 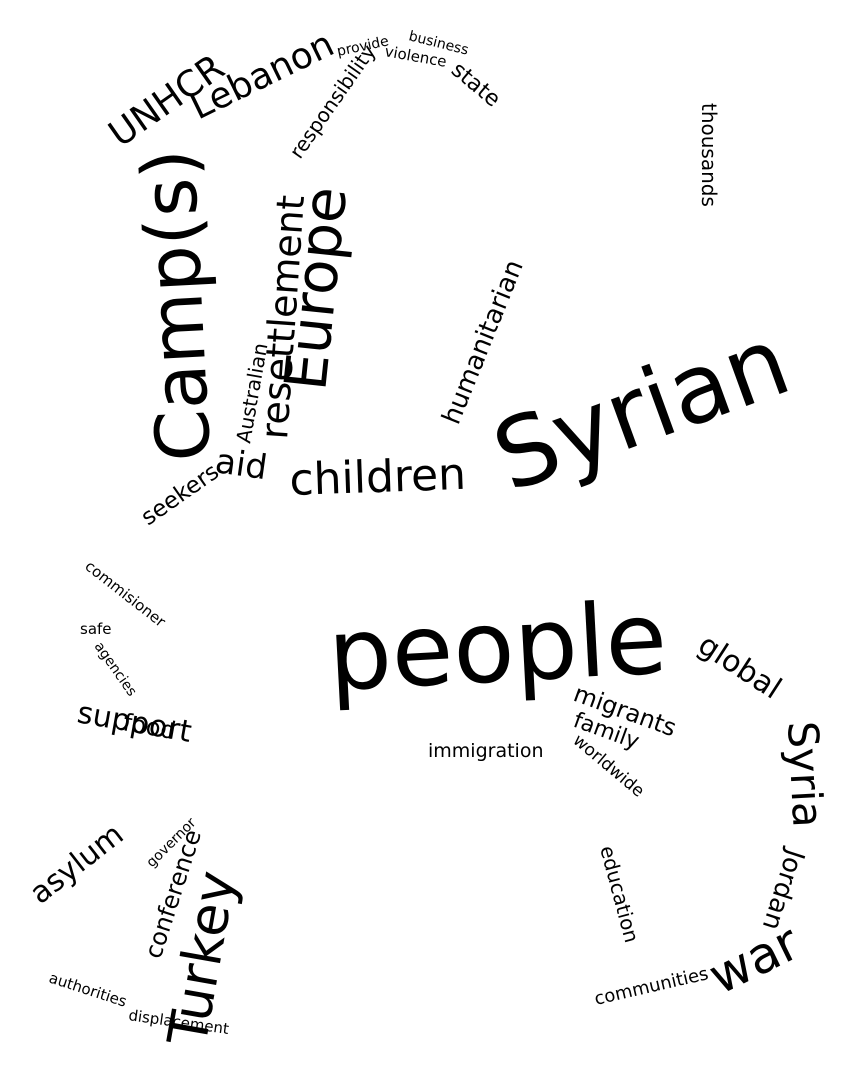 What do you see at coordinates (485, 751) in the screenshot?
I see `word-immigration: immigration` at bounding box center [485, 751].